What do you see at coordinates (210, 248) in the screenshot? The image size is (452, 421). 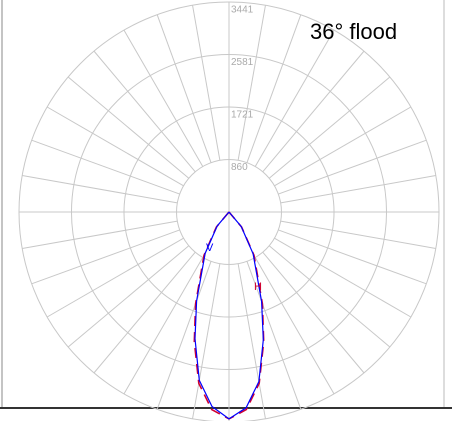 I see `series-label: V` at bounding box center [210, 248].